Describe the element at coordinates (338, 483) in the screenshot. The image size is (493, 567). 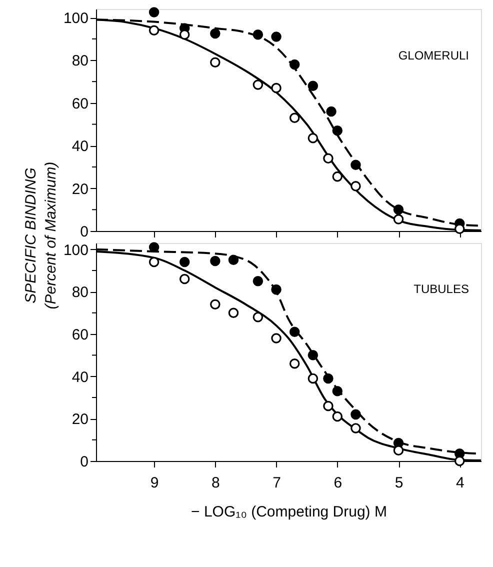
I see `x-tick-label: 6` at that location.